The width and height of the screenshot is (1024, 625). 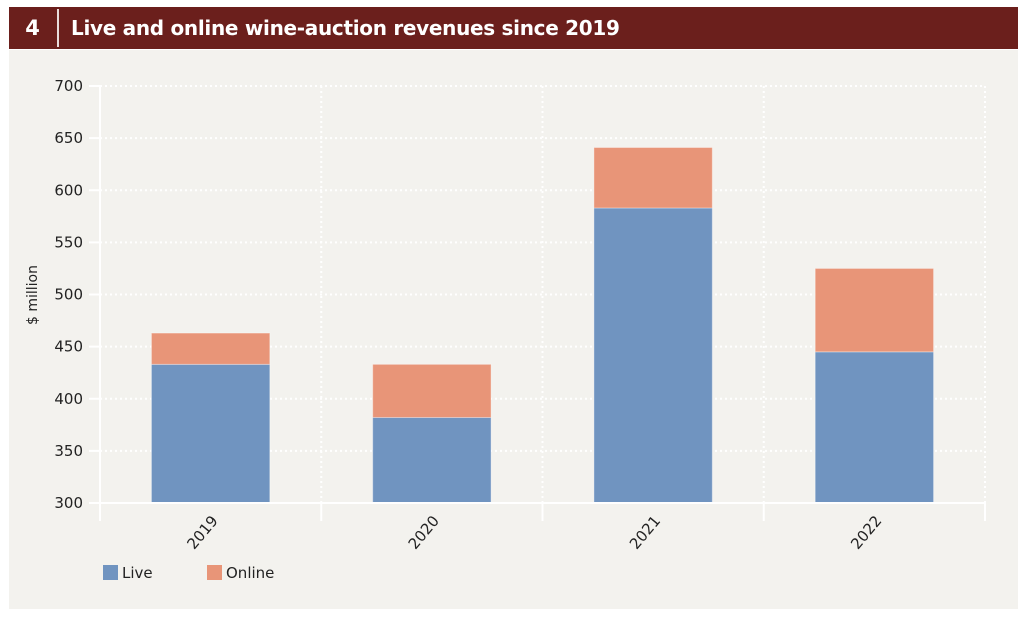 I want to click on legend-swatch-live, so click(x=110, y=572).